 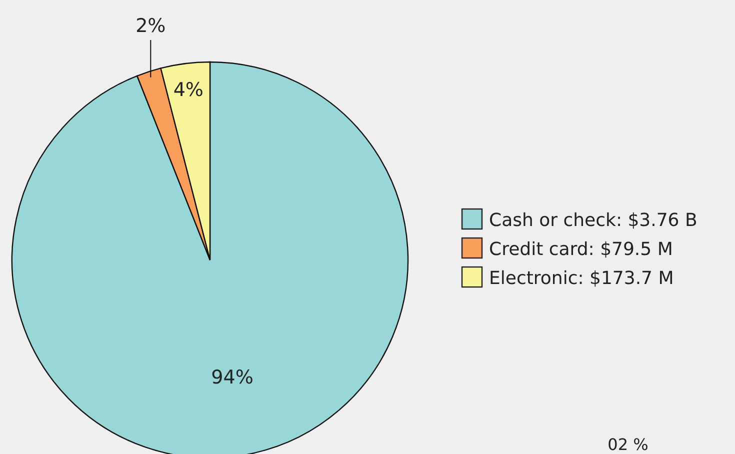 I want to click on legend-label: Cash or check: $3.76 B, so click(x=593, y=220).